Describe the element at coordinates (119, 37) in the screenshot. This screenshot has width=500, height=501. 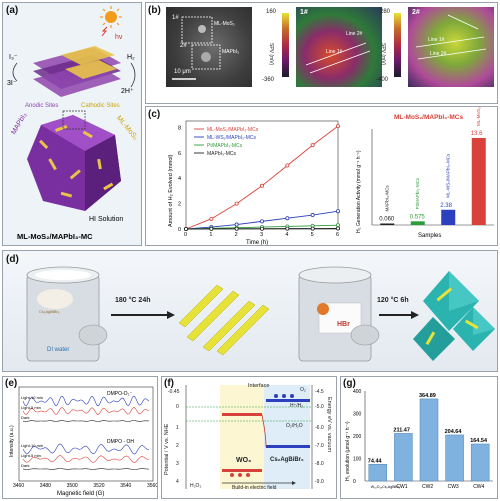
I see `hv-text: hν` at that location.